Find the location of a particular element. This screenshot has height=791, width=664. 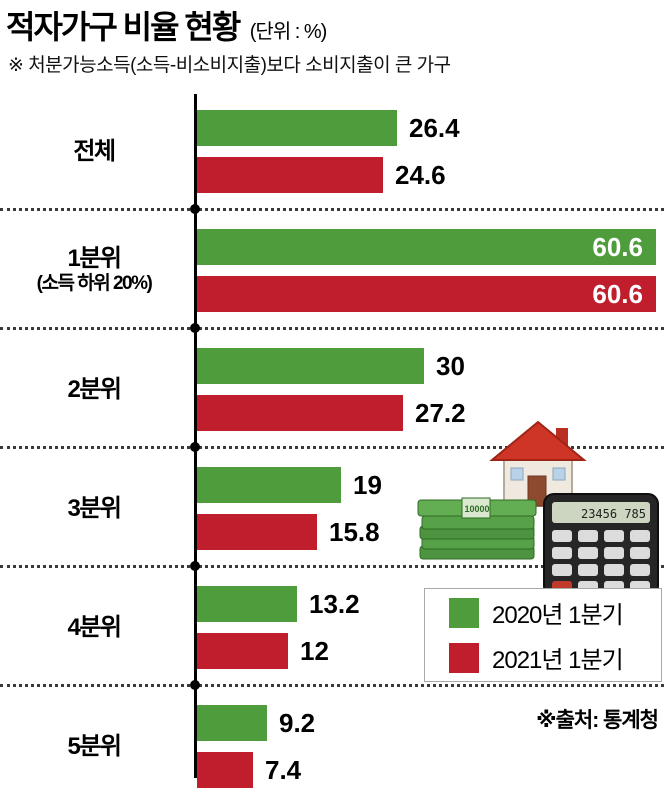

legend: 2020년 1분기 2021년 1분기 is located at coordinates (543, 635).